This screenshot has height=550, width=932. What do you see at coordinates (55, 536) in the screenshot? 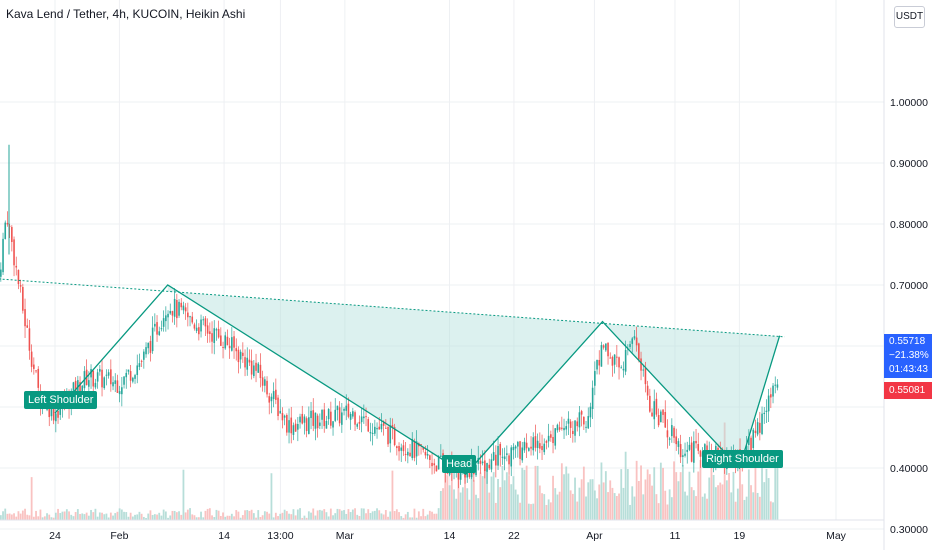
I see `x-tick-label: 24` at bounding box center [55, 536].